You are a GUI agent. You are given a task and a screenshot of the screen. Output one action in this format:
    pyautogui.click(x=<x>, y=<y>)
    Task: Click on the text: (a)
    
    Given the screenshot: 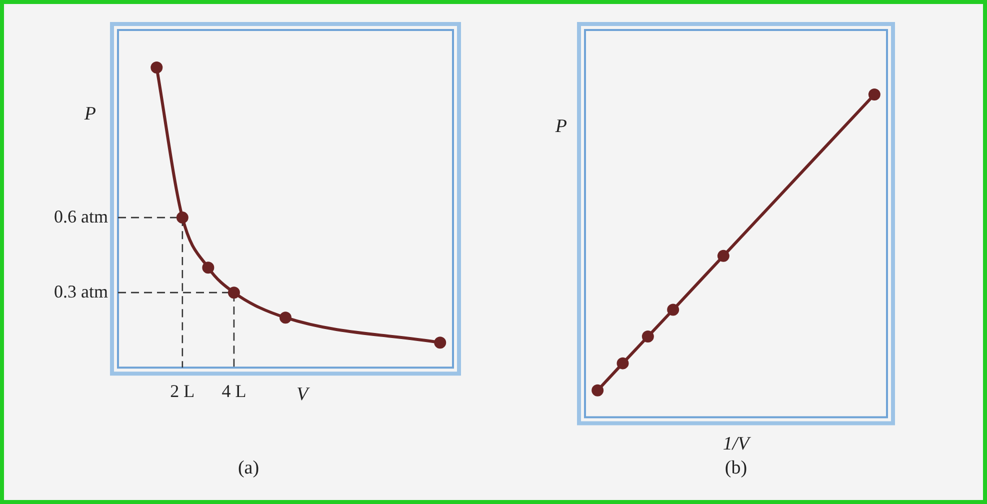 What is the action you would take?
    pyautogui.click(x=249, y=468)
    